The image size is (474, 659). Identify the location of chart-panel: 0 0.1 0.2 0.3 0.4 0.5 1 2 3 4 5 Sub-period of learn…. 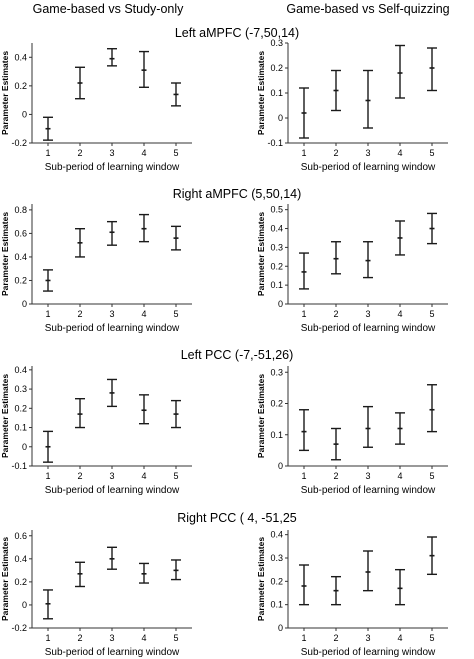
(352, 269).